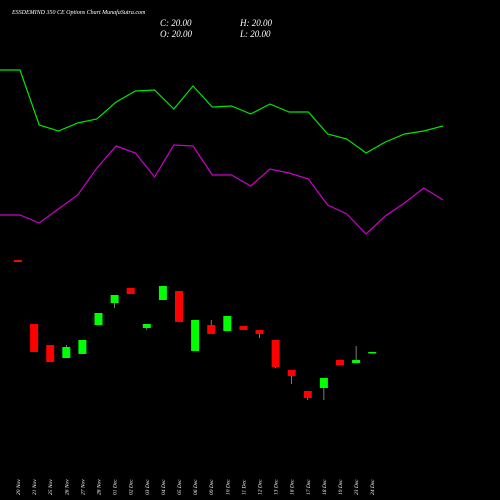 This screenshot has height=500, width=500. Describe the element at coordinates (372, 487) in the screenshot. I see `x-tick-label: 24 Dec` at that location.